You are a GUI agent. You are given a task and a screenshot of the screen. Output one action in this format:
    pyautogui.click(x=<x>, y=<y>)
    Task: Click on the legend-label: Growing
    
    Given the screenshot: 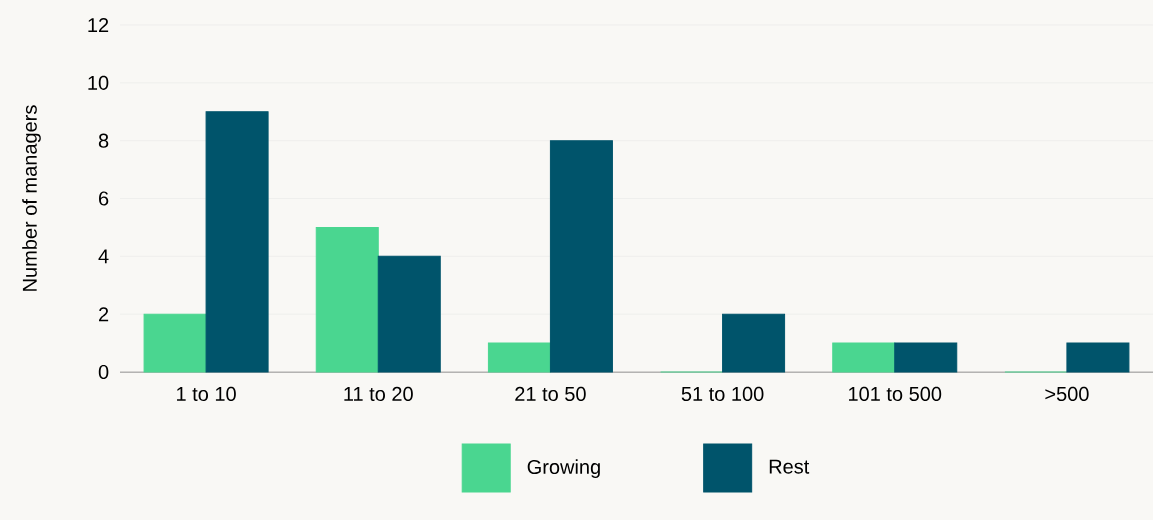 What is the action you would take?
    pyautogui.click(x=563, y=468)
    